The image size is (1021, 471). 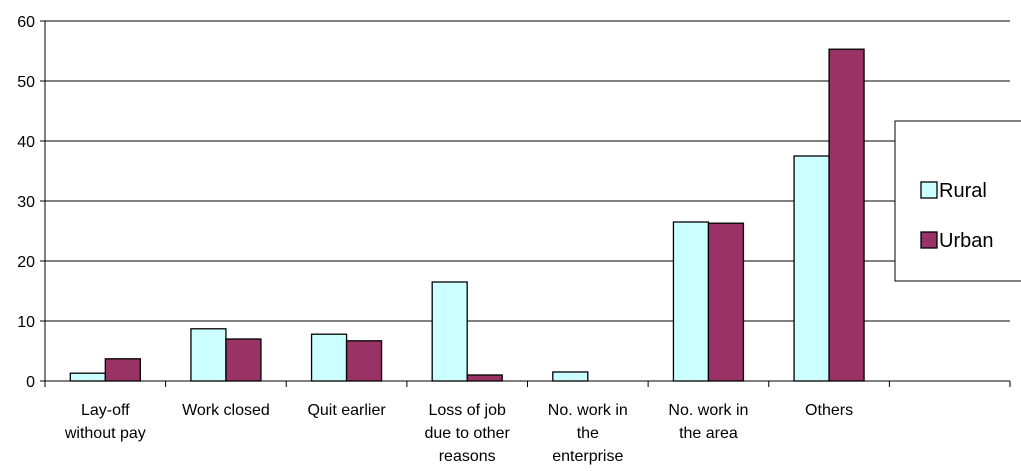 What do you see at coordinates (30, 382) in the screenshot?
I see `y-tick-label: 0` at bounding box center [30, 382].